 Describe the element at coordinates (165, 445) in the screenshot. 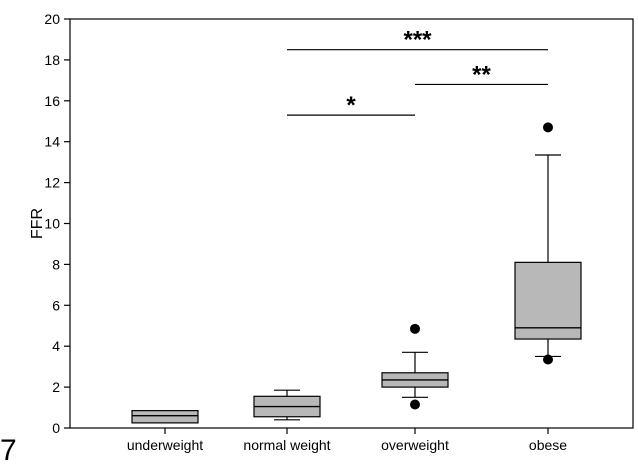

I see `x-category-label: underweight` at that location.